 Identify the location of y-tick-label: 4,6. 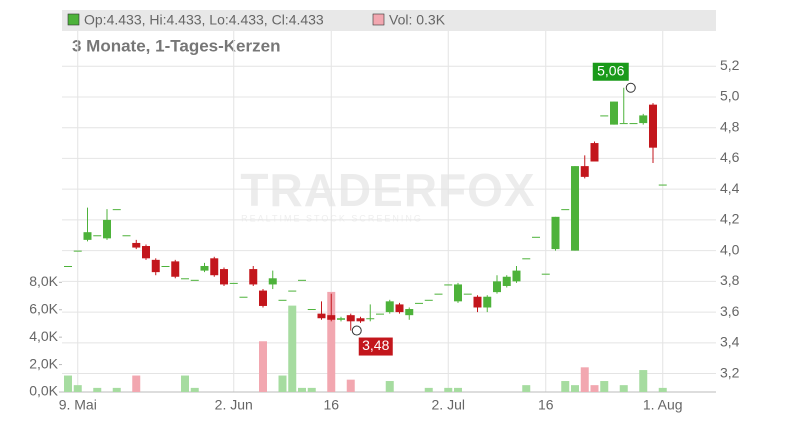
(730, 157).